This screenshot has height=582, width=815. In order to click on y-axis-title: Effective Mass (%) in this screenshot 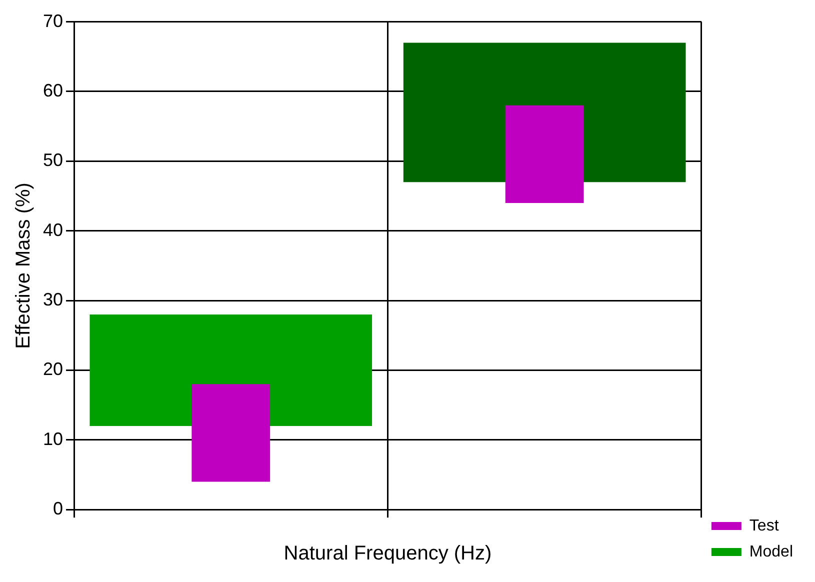, I will do `click(23, 265)`.